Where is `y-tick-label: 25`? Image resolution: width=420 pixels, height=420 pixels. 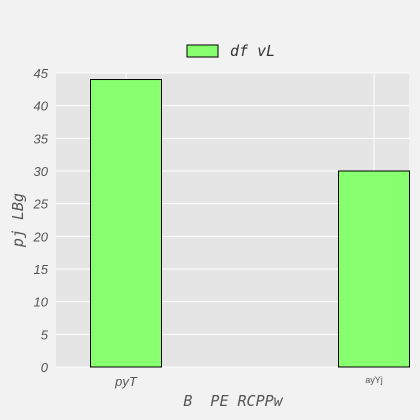 y-tick-label: 25 is located at coordinates (41, 204).